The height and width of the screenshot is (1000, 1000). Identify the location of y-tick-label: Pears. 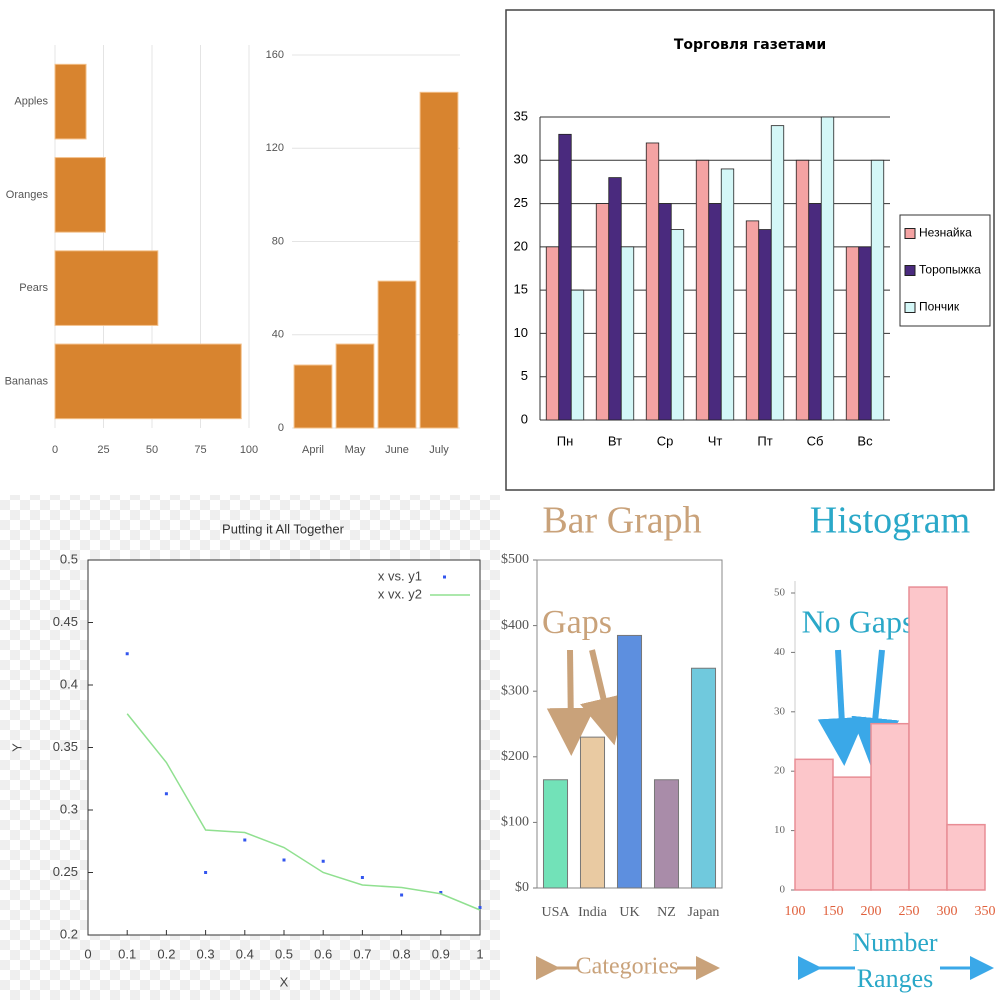
(33, 288).